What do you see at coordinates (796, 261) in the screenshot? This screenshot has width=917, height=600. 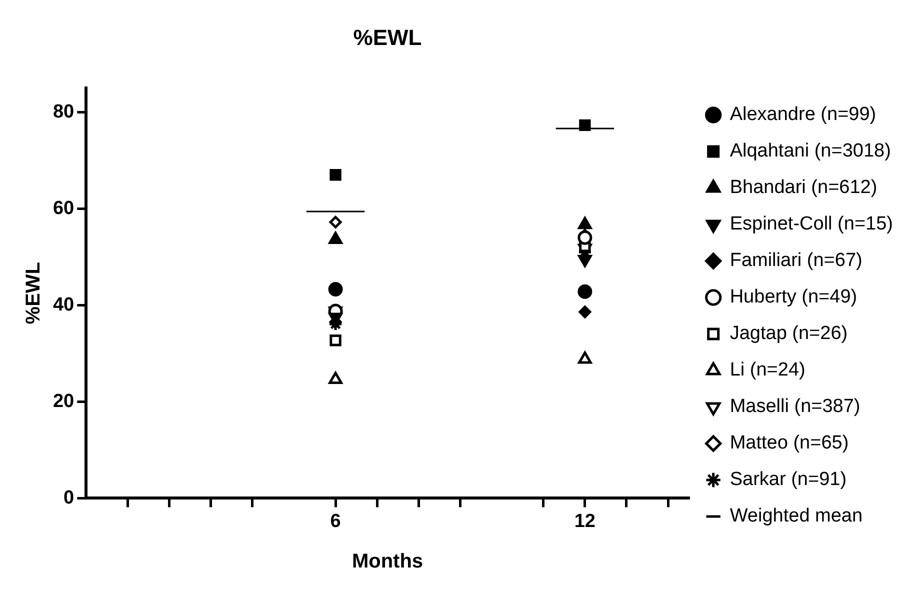 I see `legend-label: Familiari (n=67)` at bounding box center [796, 261].